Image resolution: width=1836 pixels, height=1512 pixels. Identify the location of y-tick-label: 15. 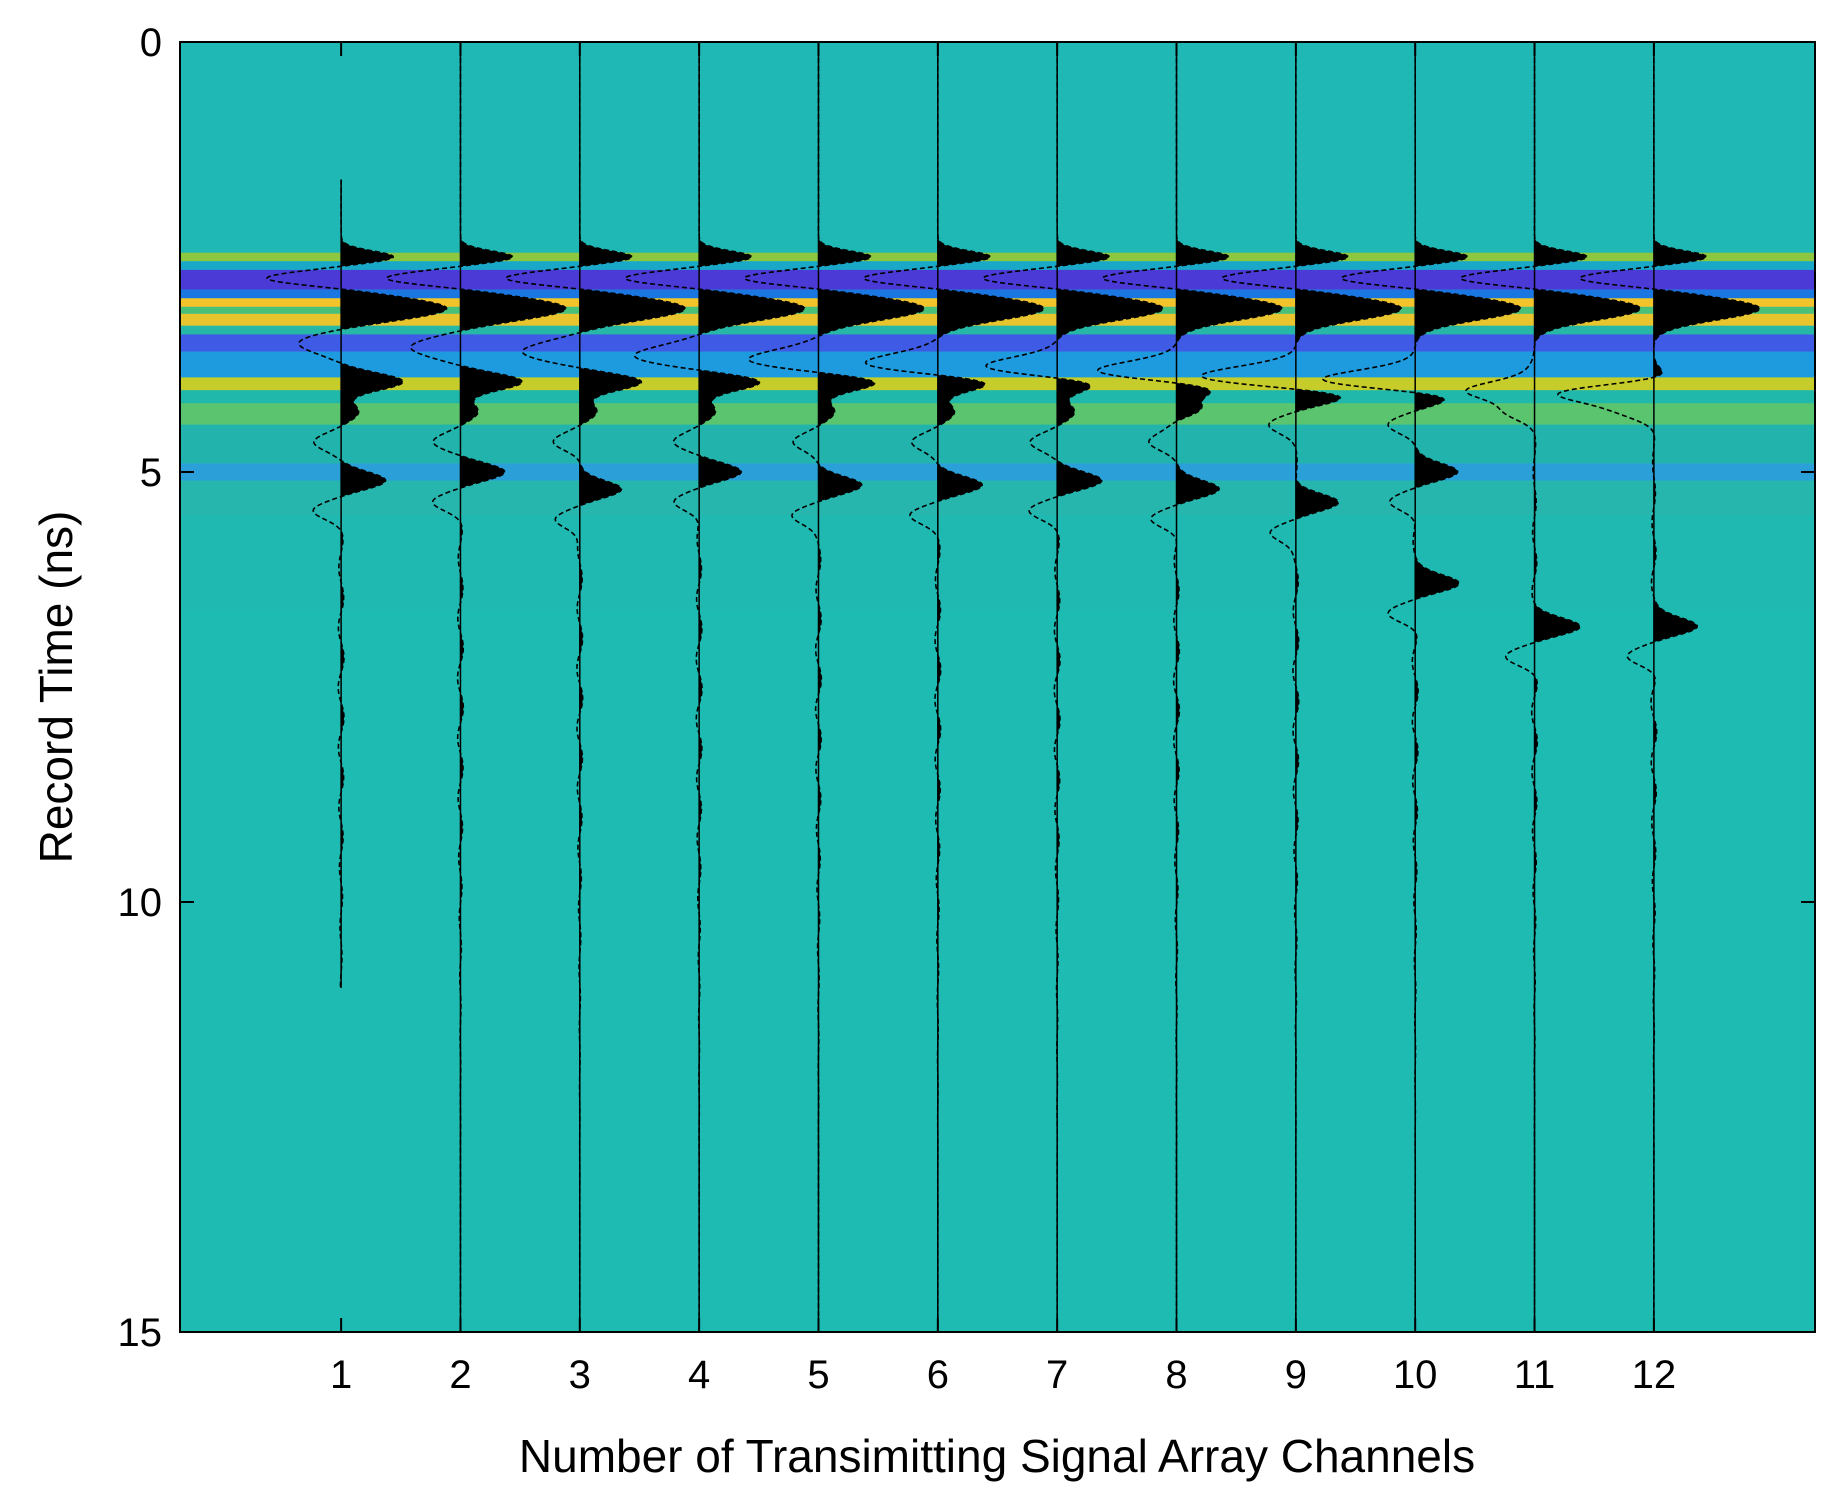
(140, 1333).